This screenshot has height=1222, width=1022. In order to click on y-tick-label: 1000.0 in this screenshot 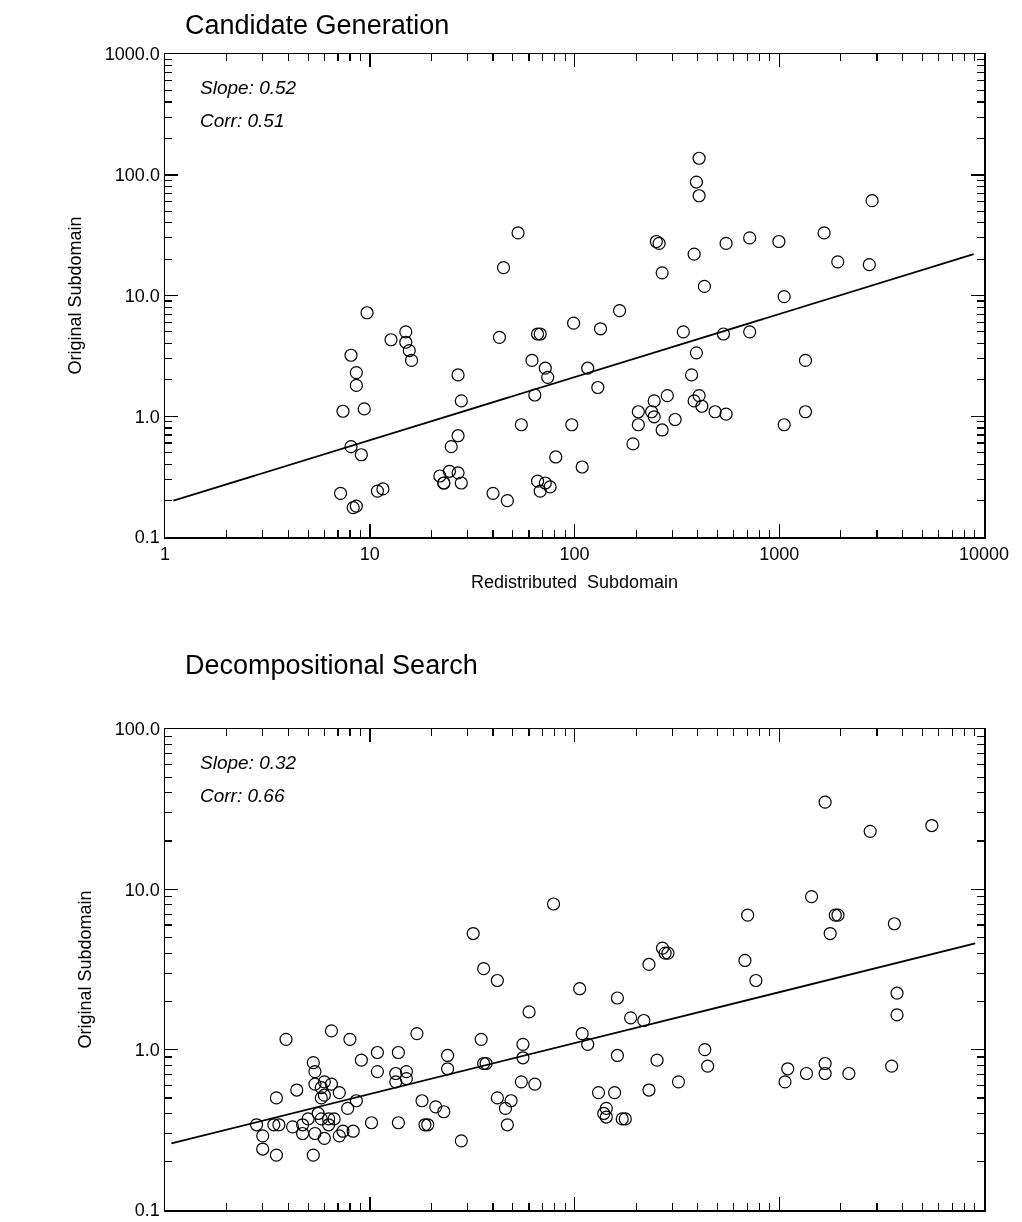, I will do `click(132, 54)`.